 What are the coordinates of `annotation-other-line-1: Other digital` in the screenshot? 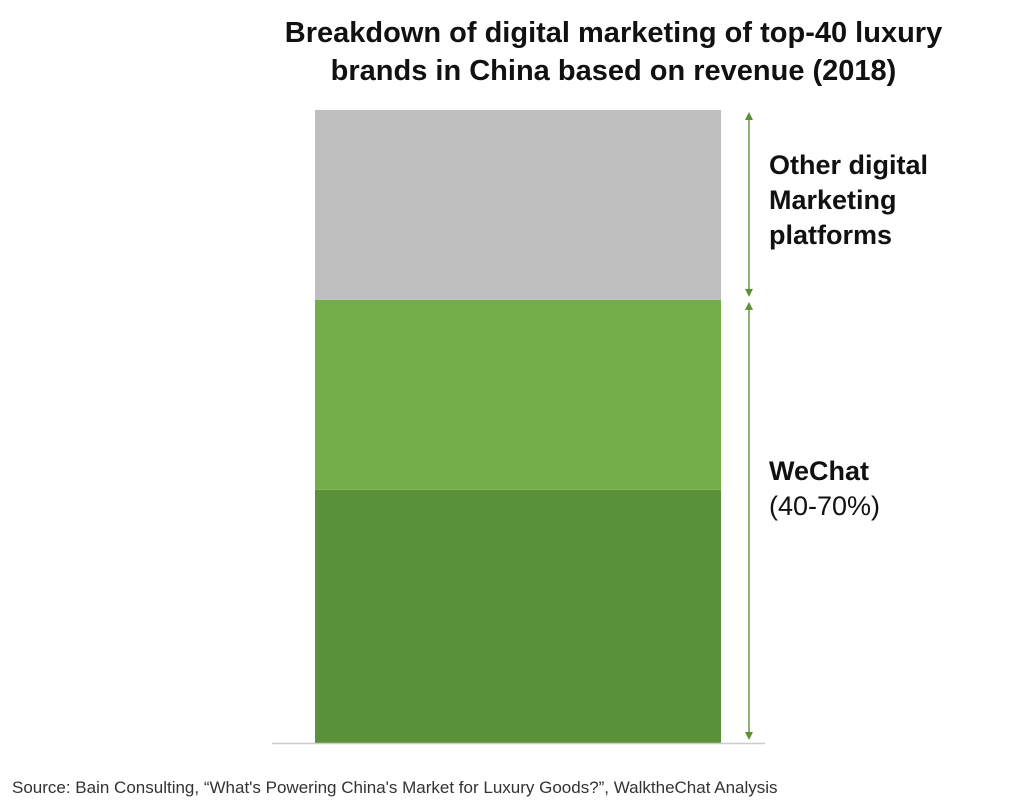 It's located at (849, 165).